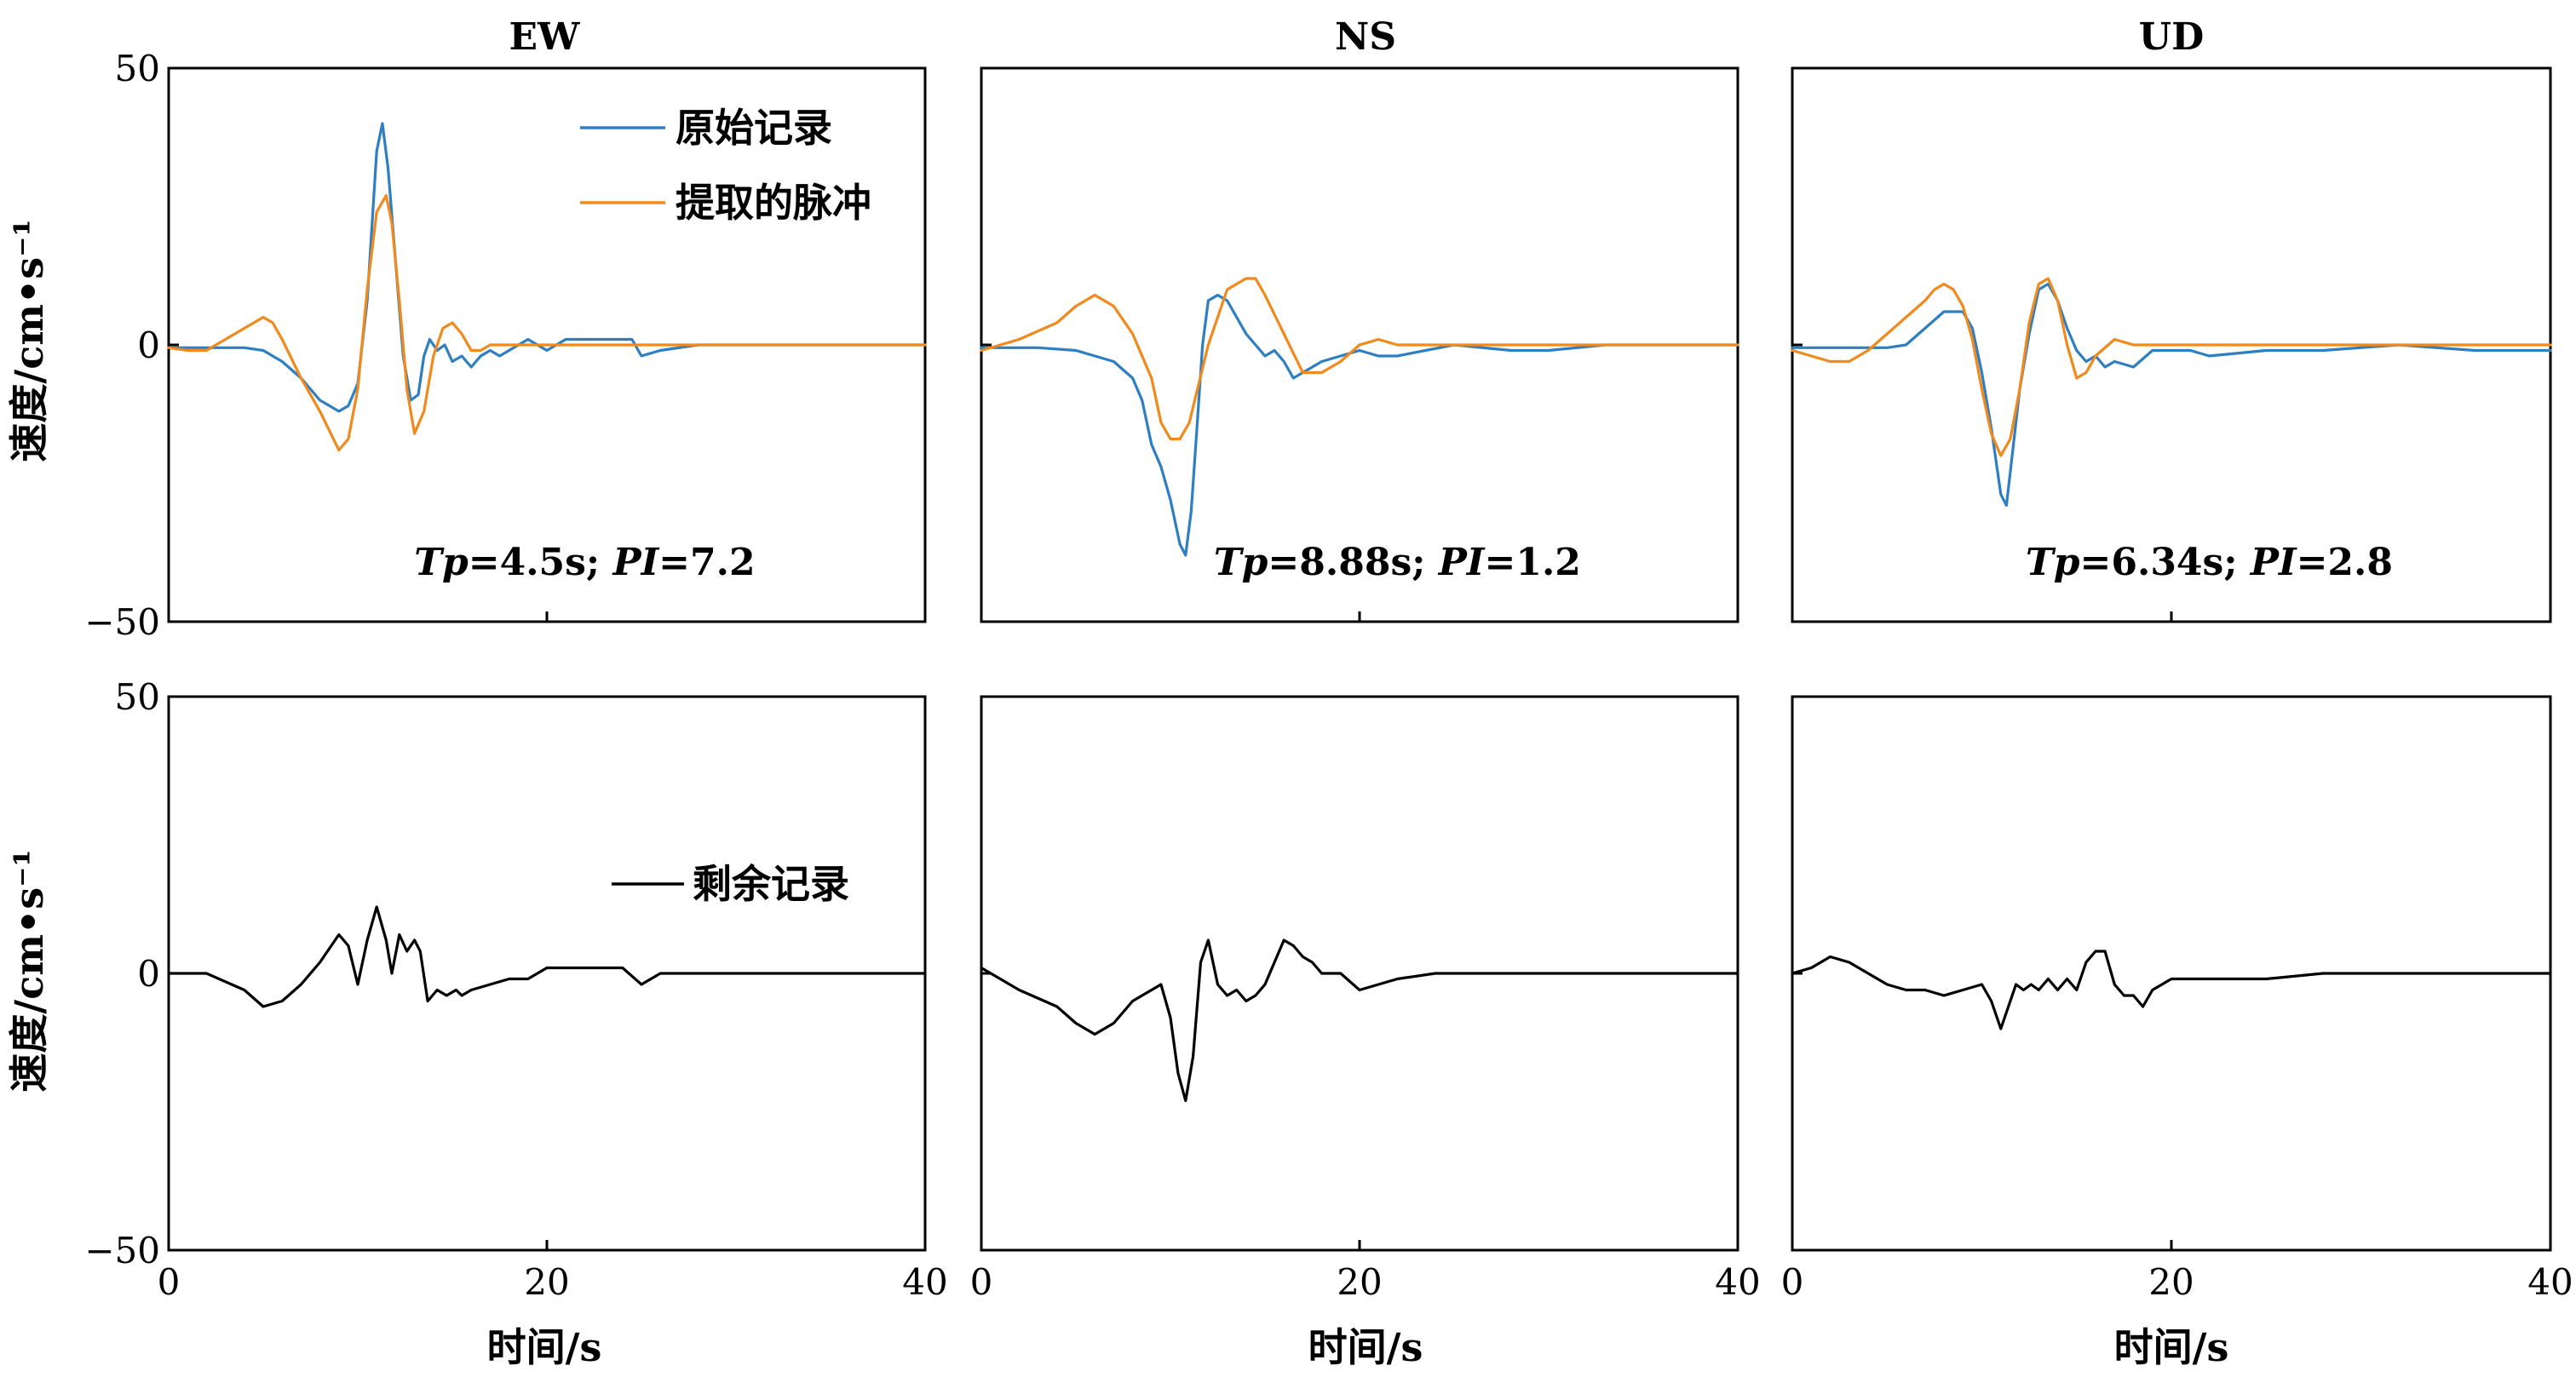  What do you see at coordinates (1532, 562) in the screenshot?
I see `annotation-value: =1.2` at bounding box center [1532, 562].